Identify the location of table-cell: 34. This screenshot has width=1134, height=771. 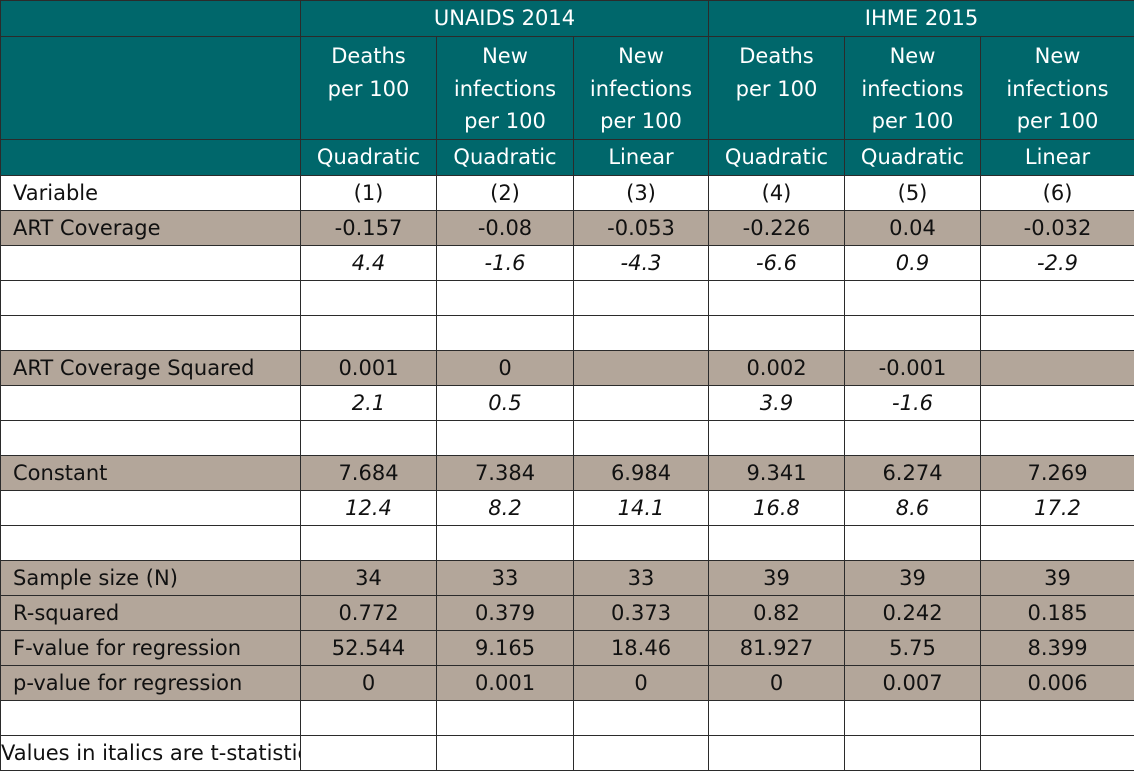
(368, 578).